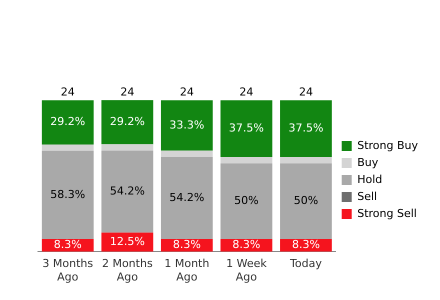  Describe the element at coordinates (369, 179) in the screenshot. I see `legend-label: Hold` at that location.